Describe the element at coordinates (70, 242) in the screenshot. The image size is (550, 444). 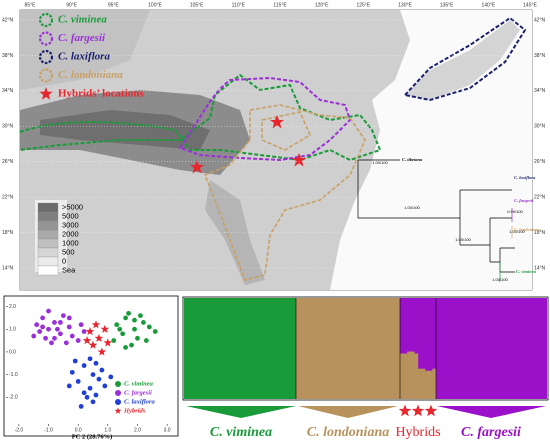
I see `elevation-label: 1000` at that location.